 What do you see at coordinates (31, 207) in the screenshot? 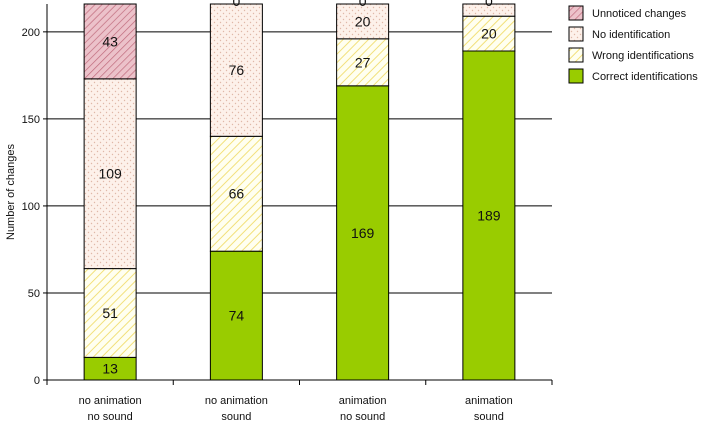
I see `y-tick-label: 100` at bounding box center [31, 207].